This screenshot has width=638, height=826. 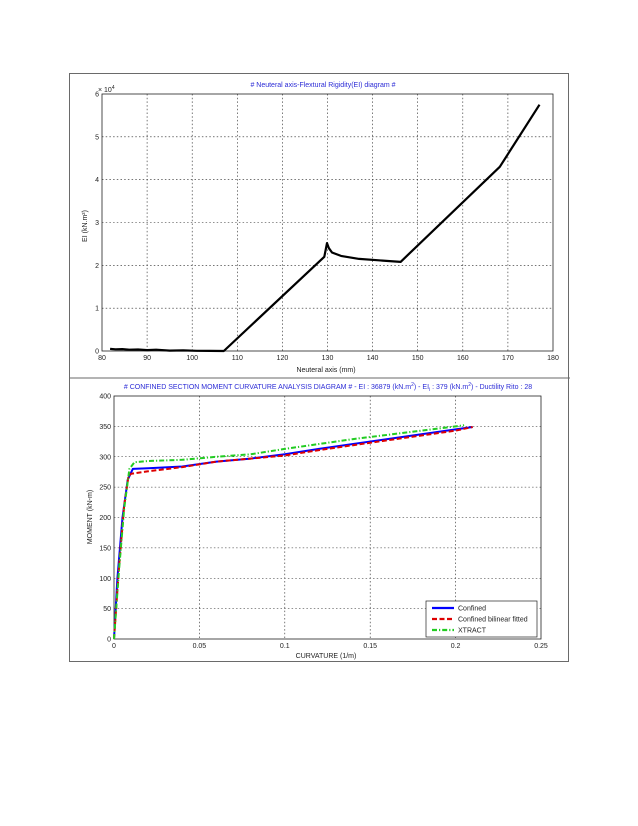 What do you see at coordinates (105, 397) in the screenshot?
I see `chart2-y-tick-label: 400` at bounding box center [105, 397].